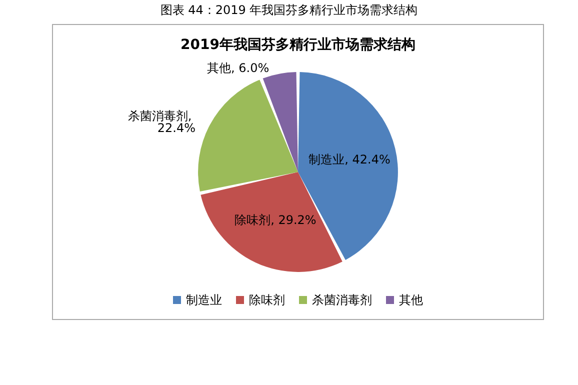 This screenshot has height=385, width=578. What do you see at coordinates (162, 122) in the screenshot?
I see `data-label: 杀菌消毒剂, 22.4%` at bounding box center [162, 122].